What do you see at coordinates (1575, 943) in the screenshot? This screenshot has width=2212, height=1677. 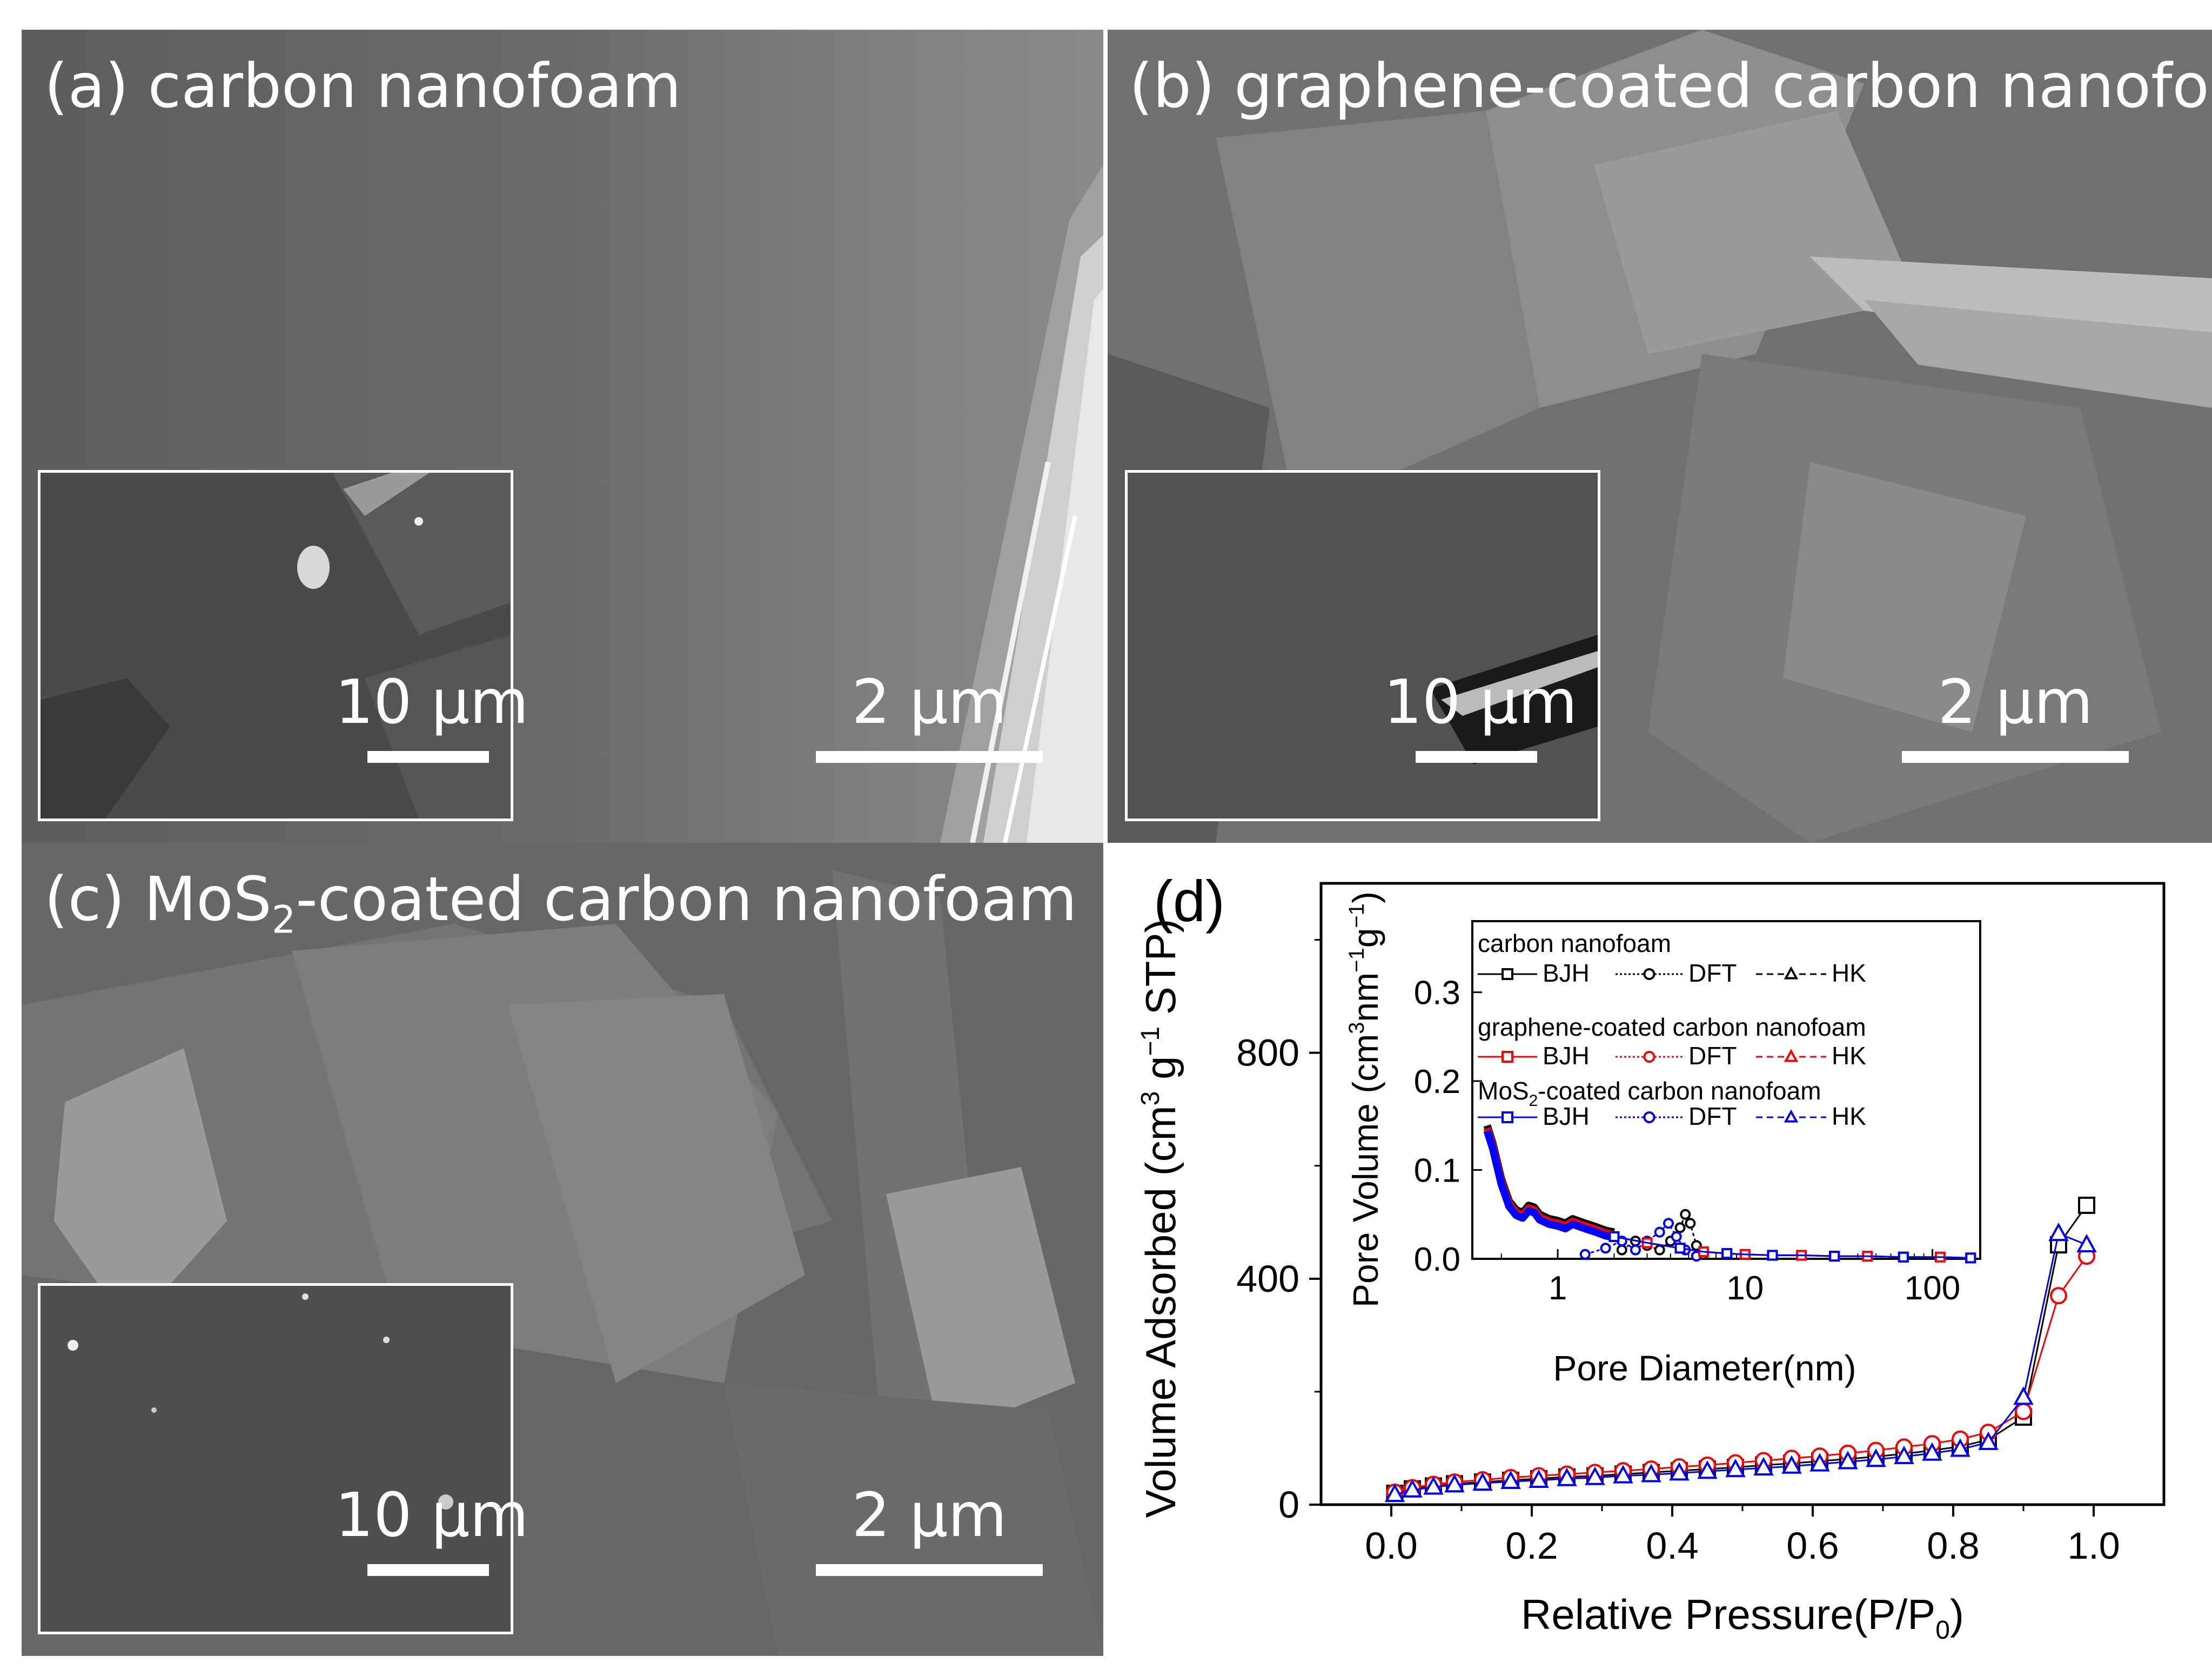 I see `legend-group-title: carbon nanofoam` at bounding box center [1575, 943].